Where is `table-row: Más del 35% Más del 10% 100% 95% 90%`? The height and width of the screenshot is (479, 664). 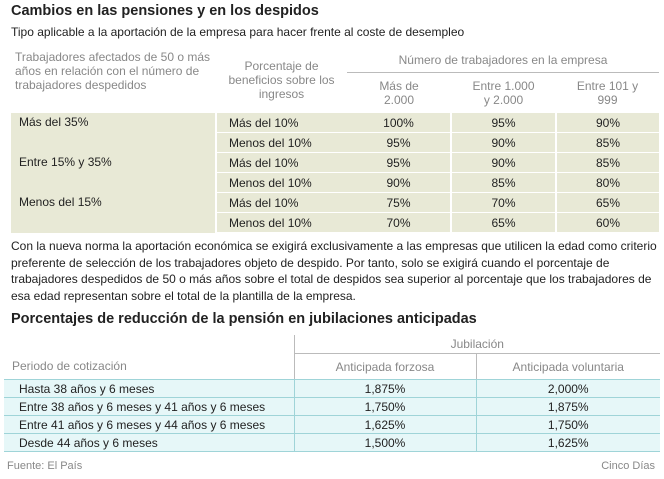 table-row: Más del 35% Más del 10% 100% 95% 90% is located at coordinates (335, 133).